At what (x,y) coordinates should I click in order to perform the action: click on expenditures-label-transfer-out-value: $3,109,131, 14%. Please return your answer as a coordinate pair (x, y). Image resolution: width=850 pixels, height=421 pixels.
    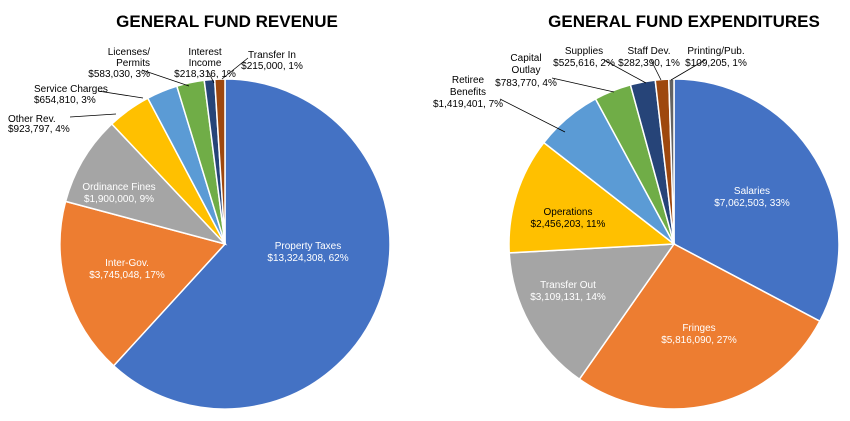
    Looking at the image, I should click on (568, 297).